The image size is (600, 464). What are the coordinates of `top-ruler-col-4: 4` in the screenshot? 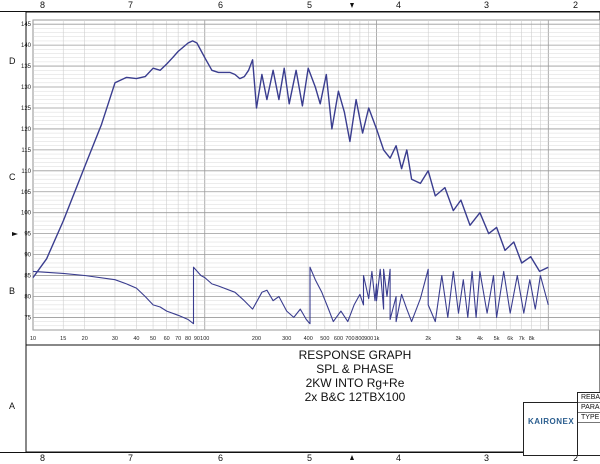 It's located at (399, 5).